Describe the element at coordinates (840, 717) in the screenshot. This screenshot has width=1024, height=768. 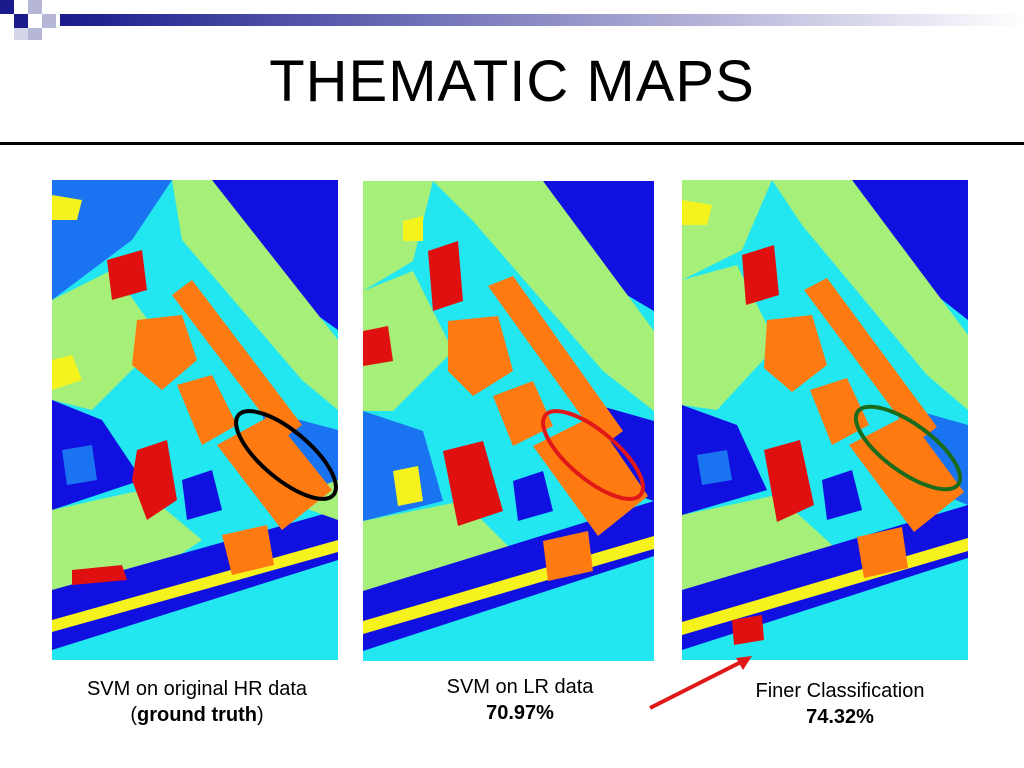
I see `caption-finer-accuracy: 74.32%` at that location.